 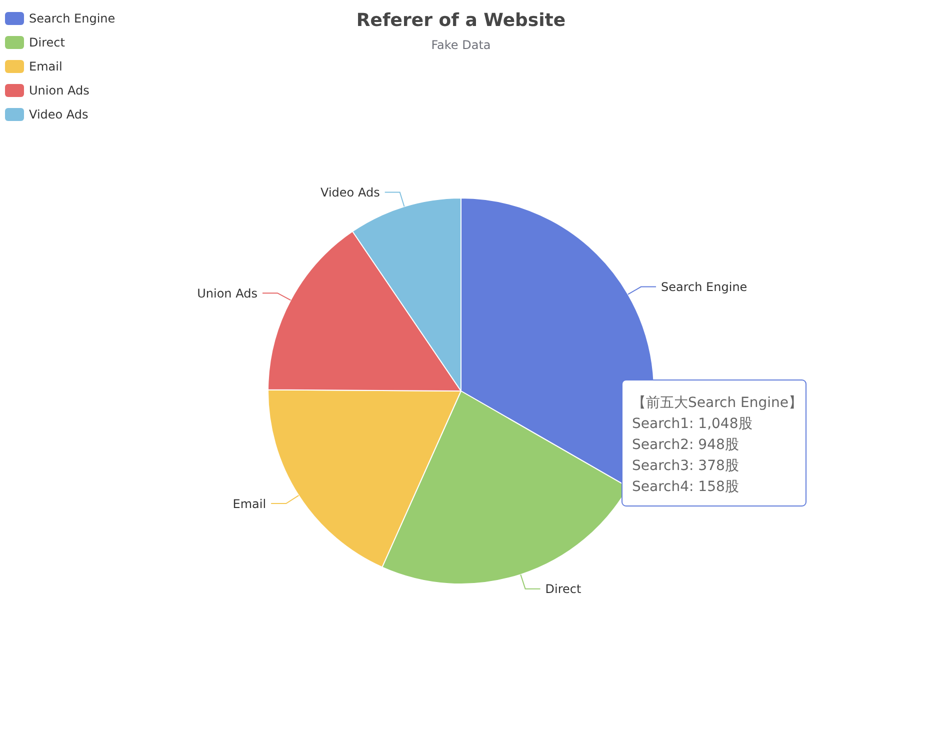 What do you see at coordinates (58, 115) in the screenshot?
I see `legend-label: Video Ads` at bounding box center [58, 115].